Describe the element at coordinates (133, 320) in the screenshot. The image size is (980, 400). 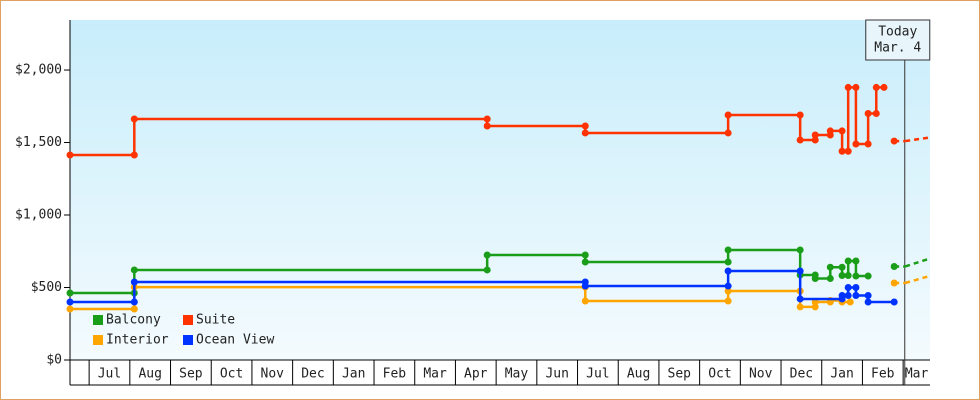
I see `legend-label: Balcony` at that location.